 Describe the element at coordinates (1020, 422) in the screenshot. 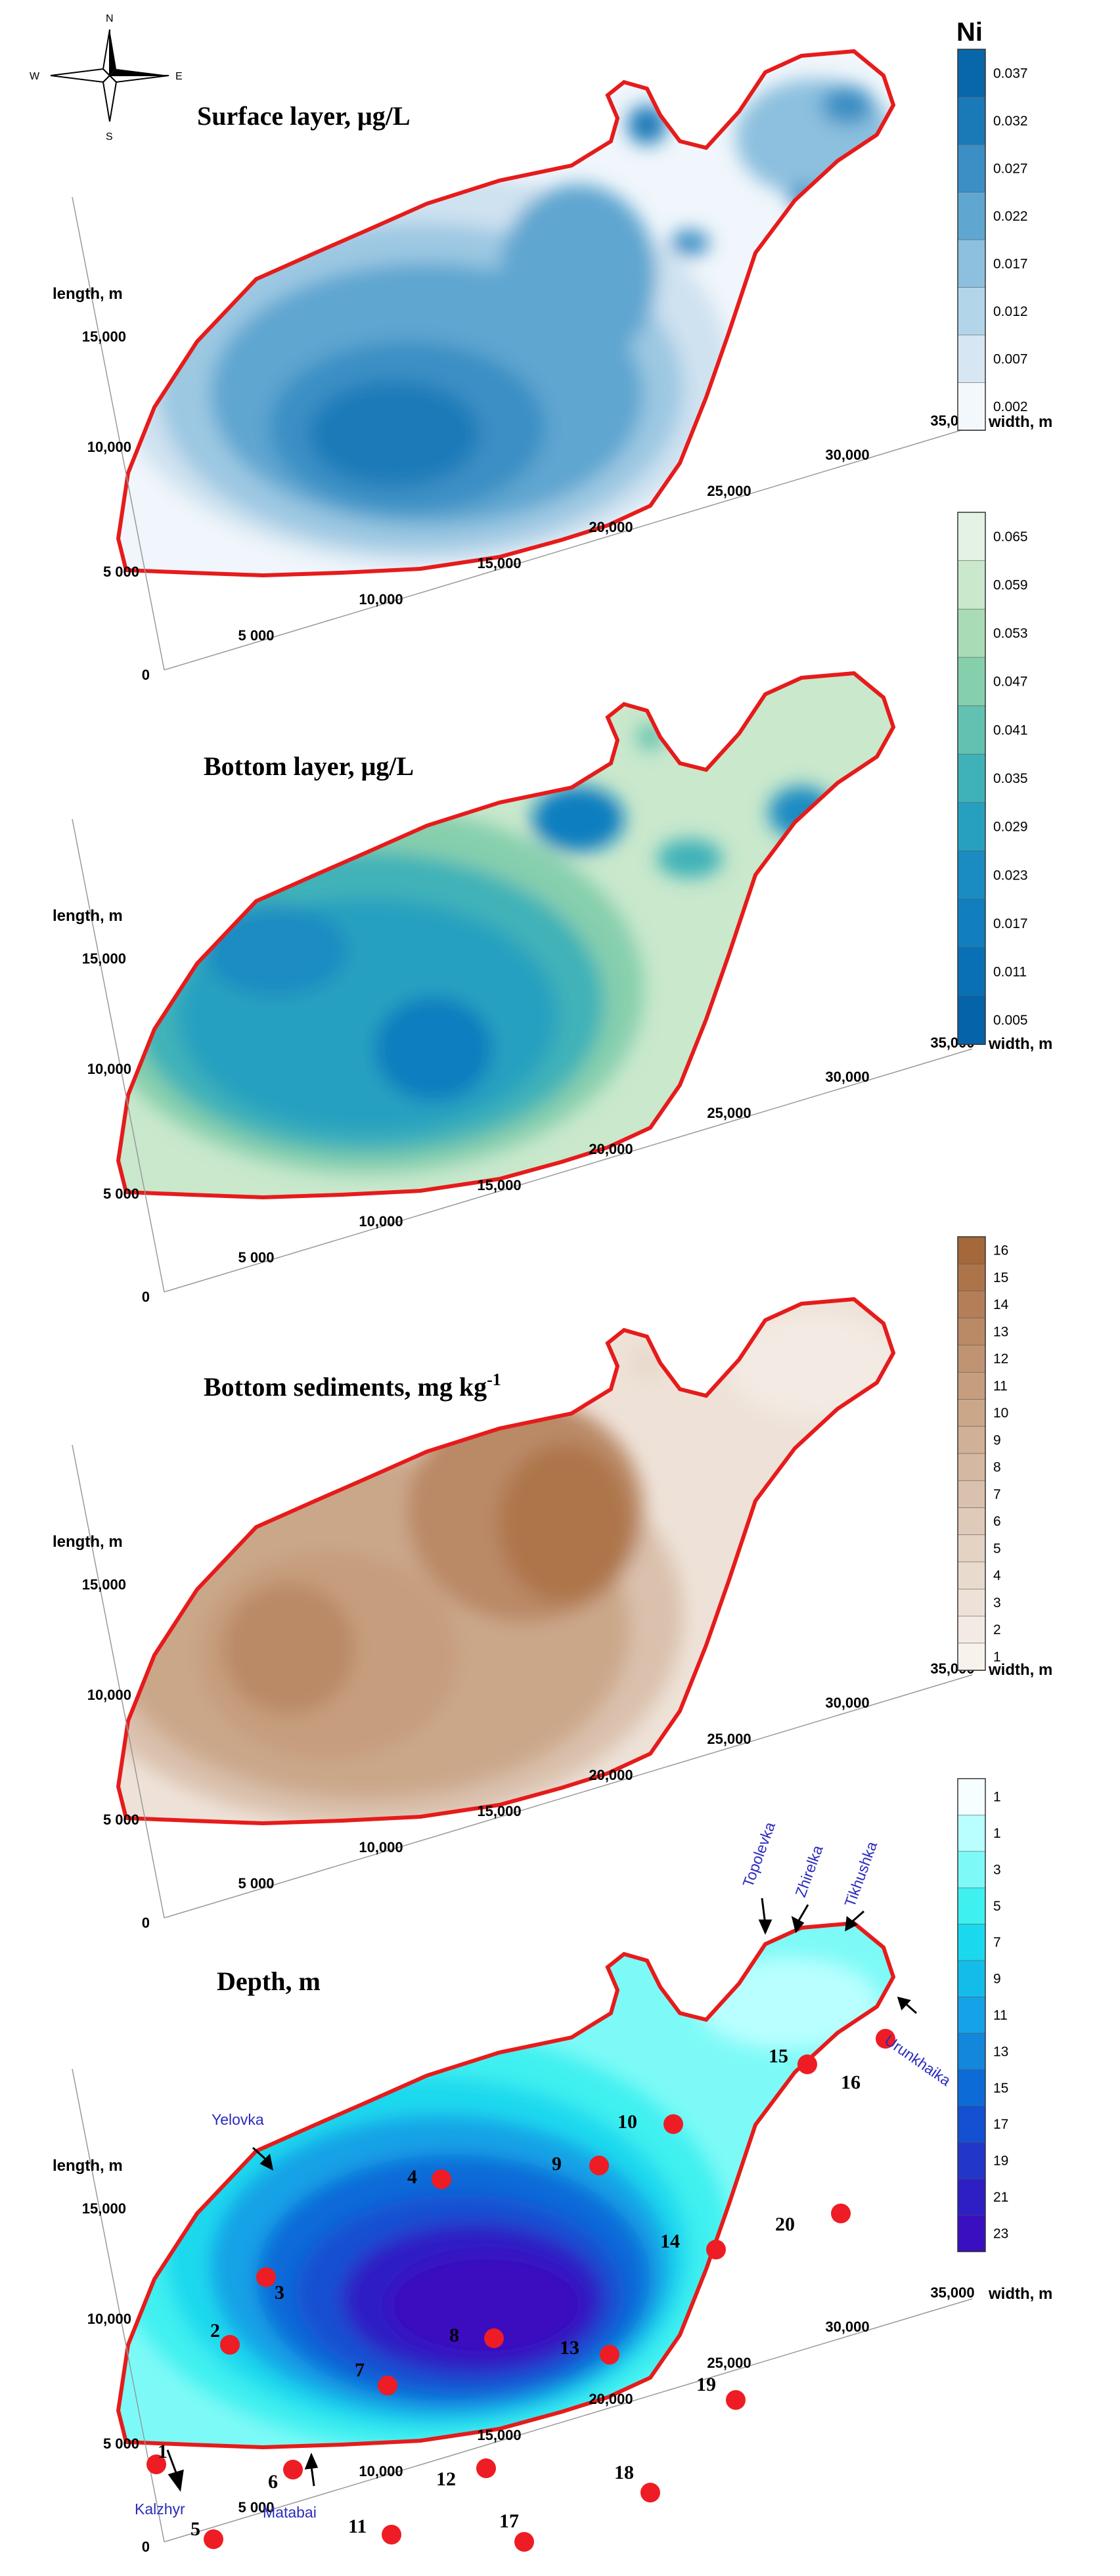

I see `x-axis-label-0: width, m` at that location.